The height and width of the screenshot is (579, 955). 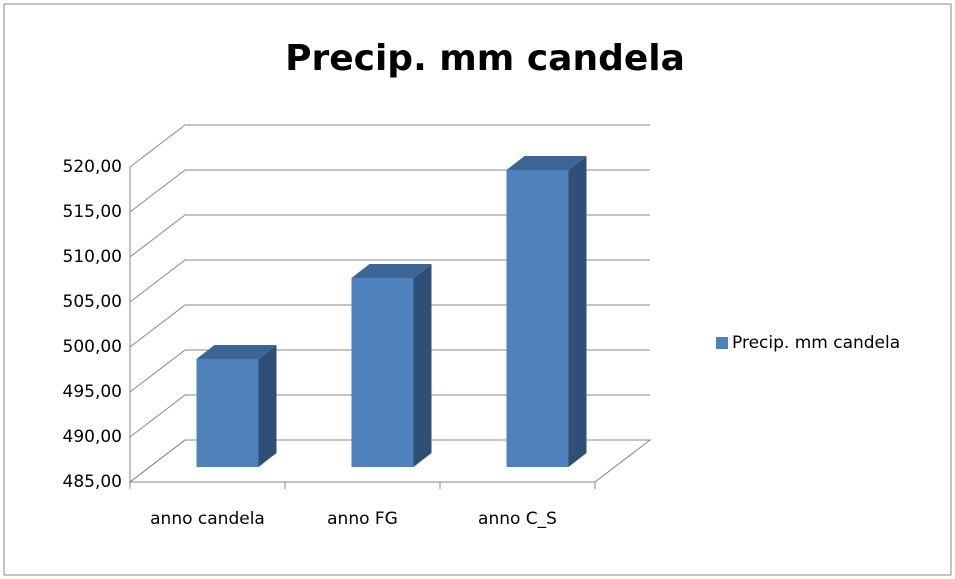 I want to click on x-tick-label: anno FG, so click(x=362, y=519).